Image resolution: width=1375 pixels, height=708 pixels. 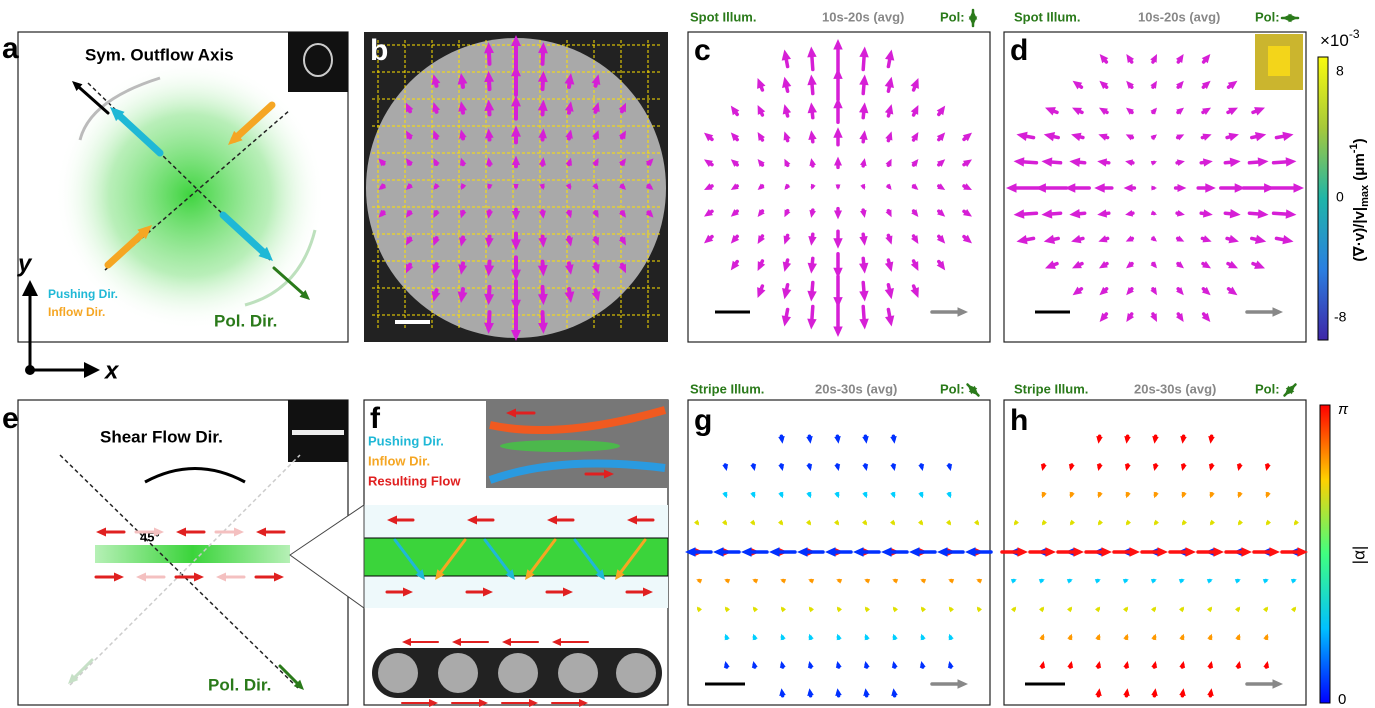 What do you see at coordinates (1279, 61) in the screenshot?
I see `inset-map` at bounding box center [1279, 61].